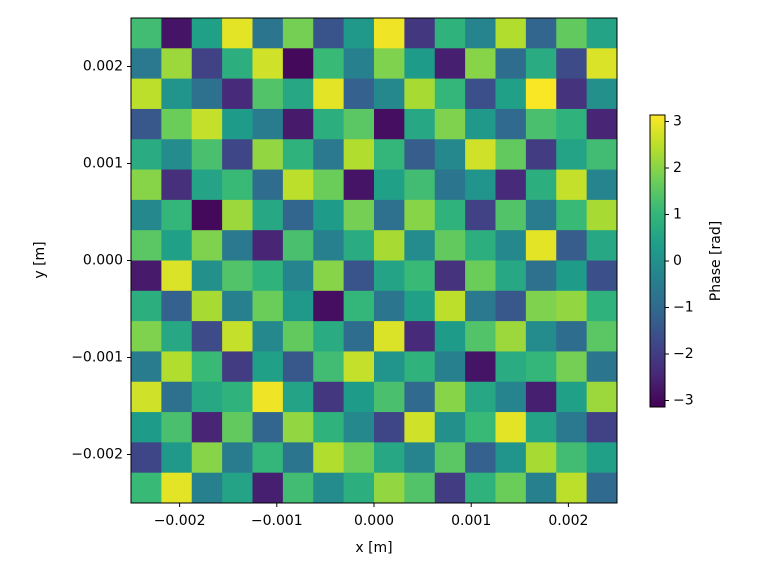  I want to click on y-tick-label: 0.001, so click(103, 164).